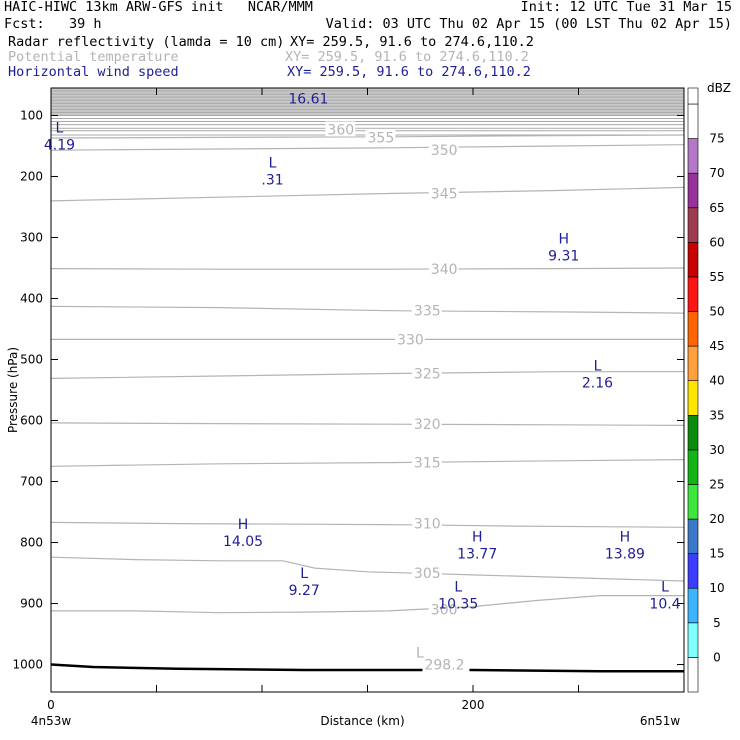  Describe the element at coordinates (716, 484) in the screenshot. I see `colorbar-level-label: 25` at that location.